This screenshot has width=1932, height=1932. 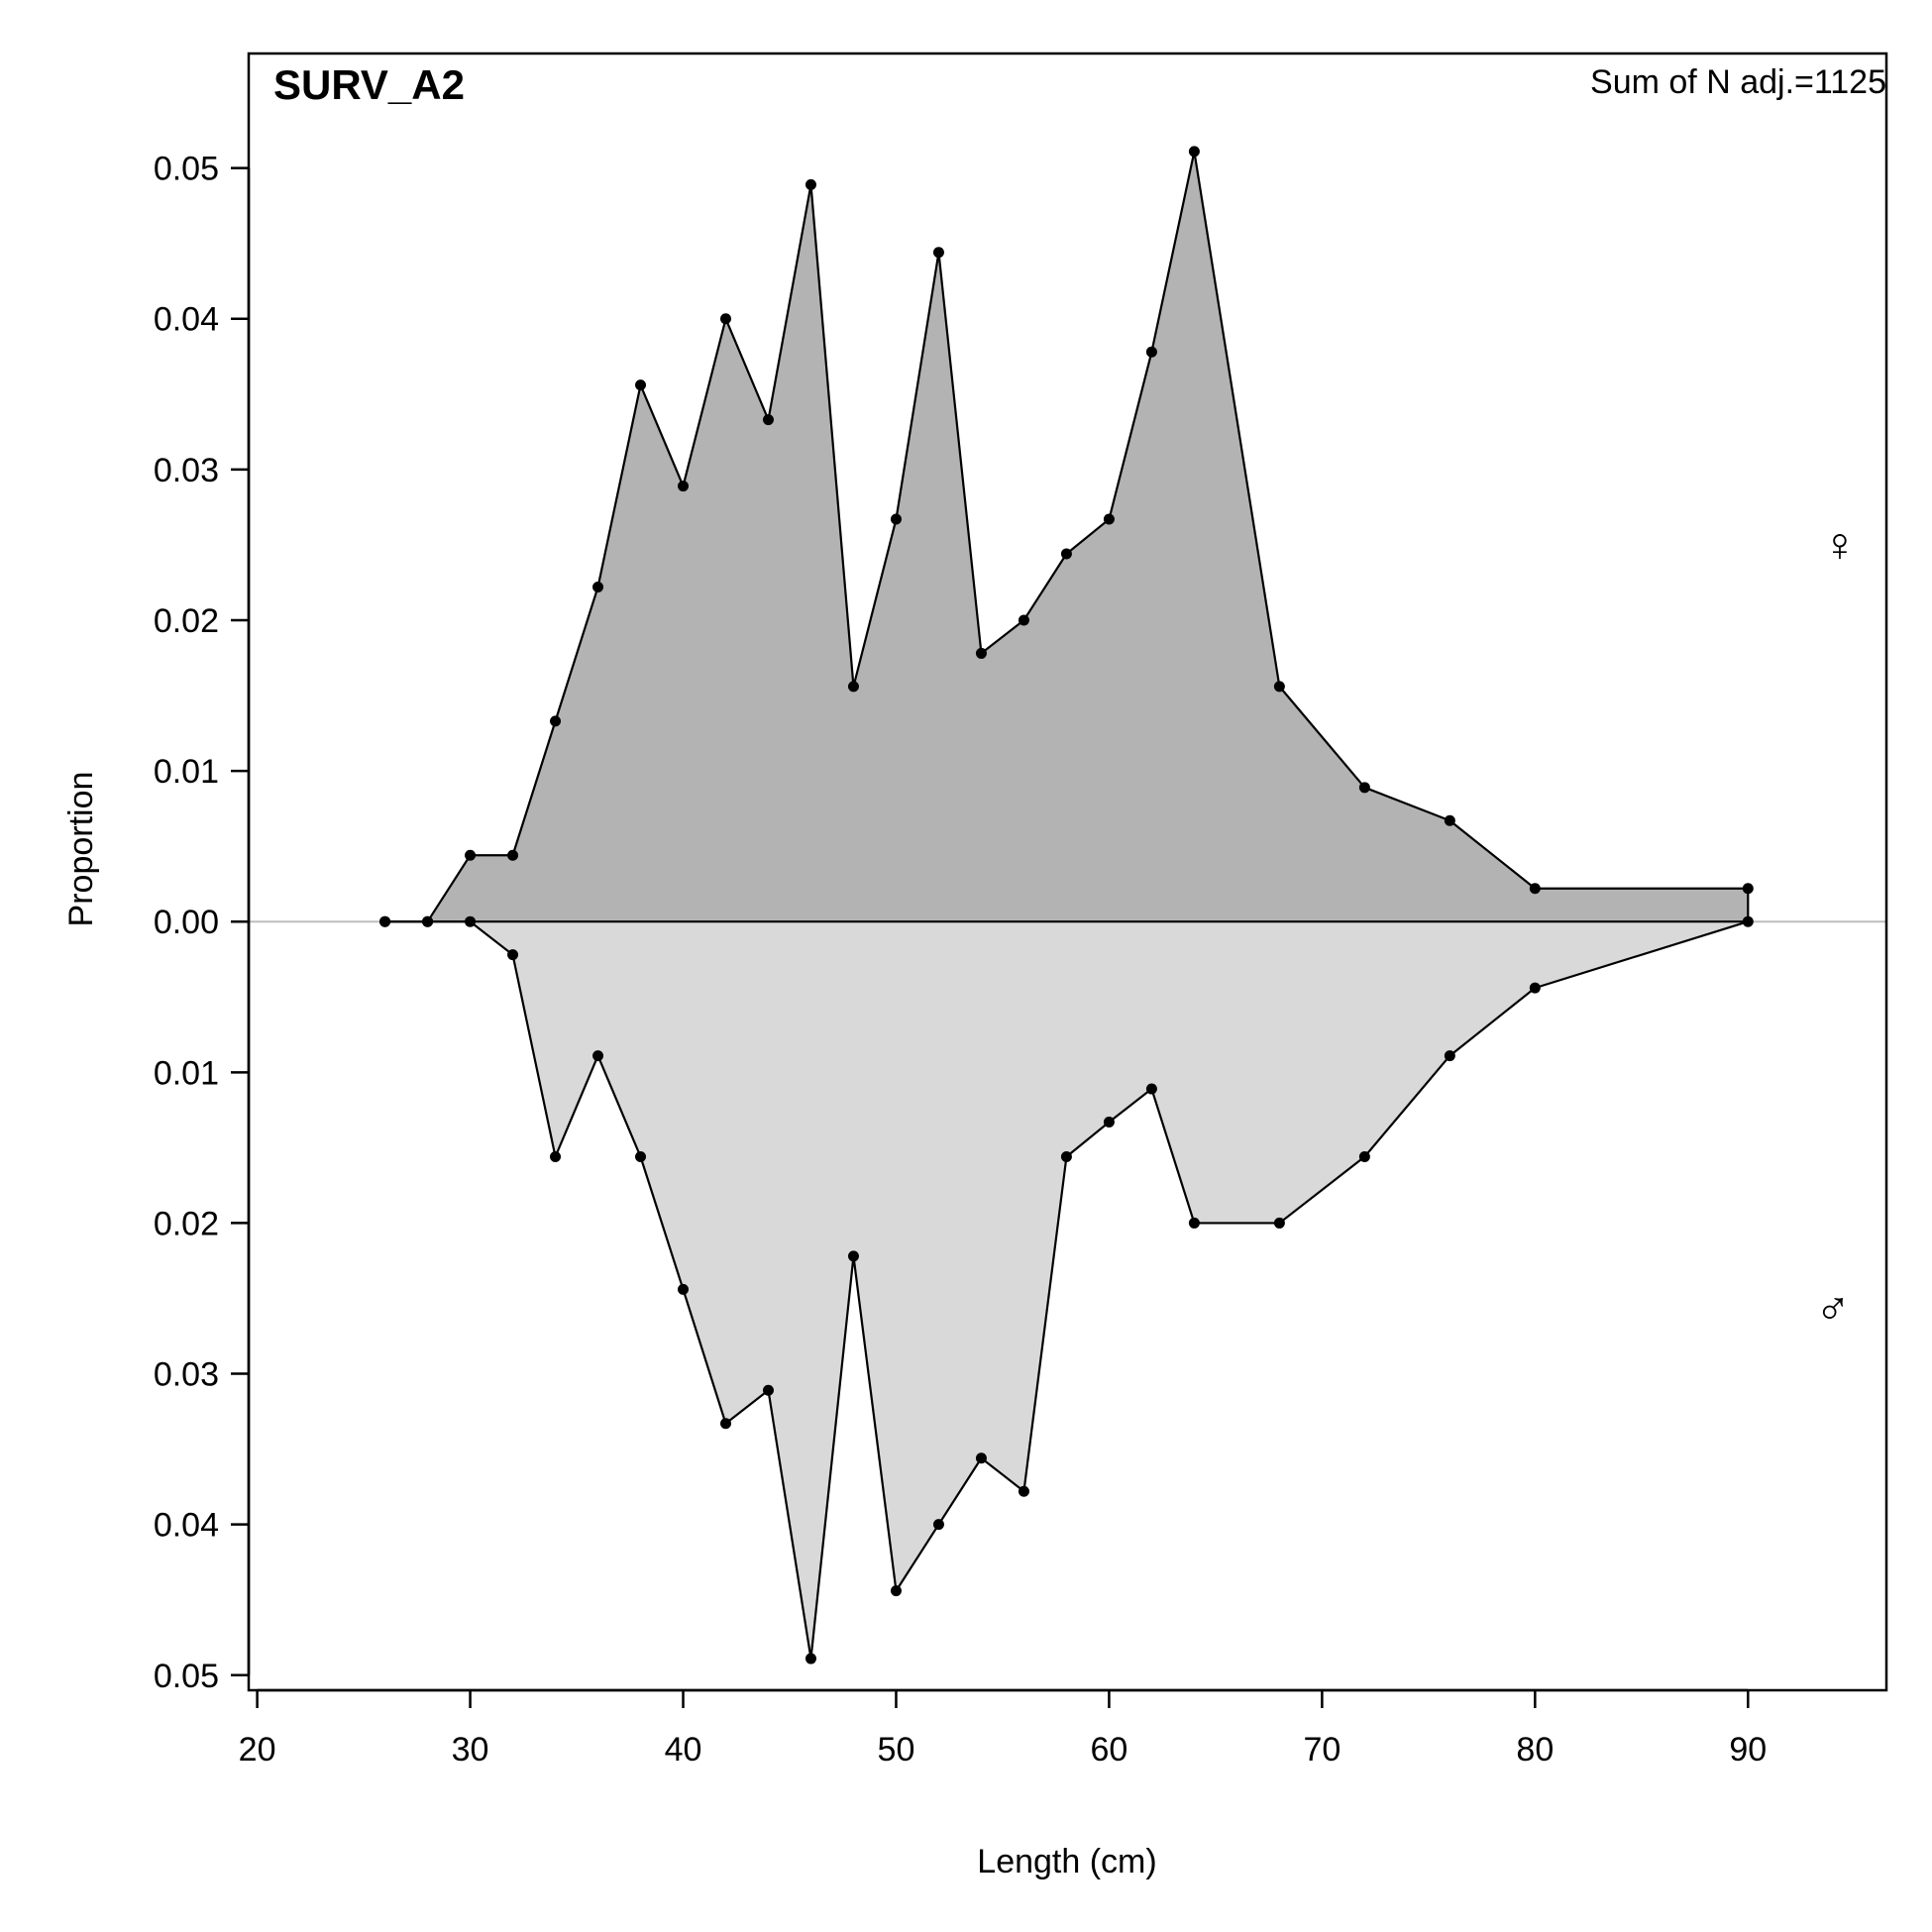 What do you see at coordinates (1840, 546) in the screenshot?
I see `female-symbol-icon: ♀` at bounding box center [1840, 546].